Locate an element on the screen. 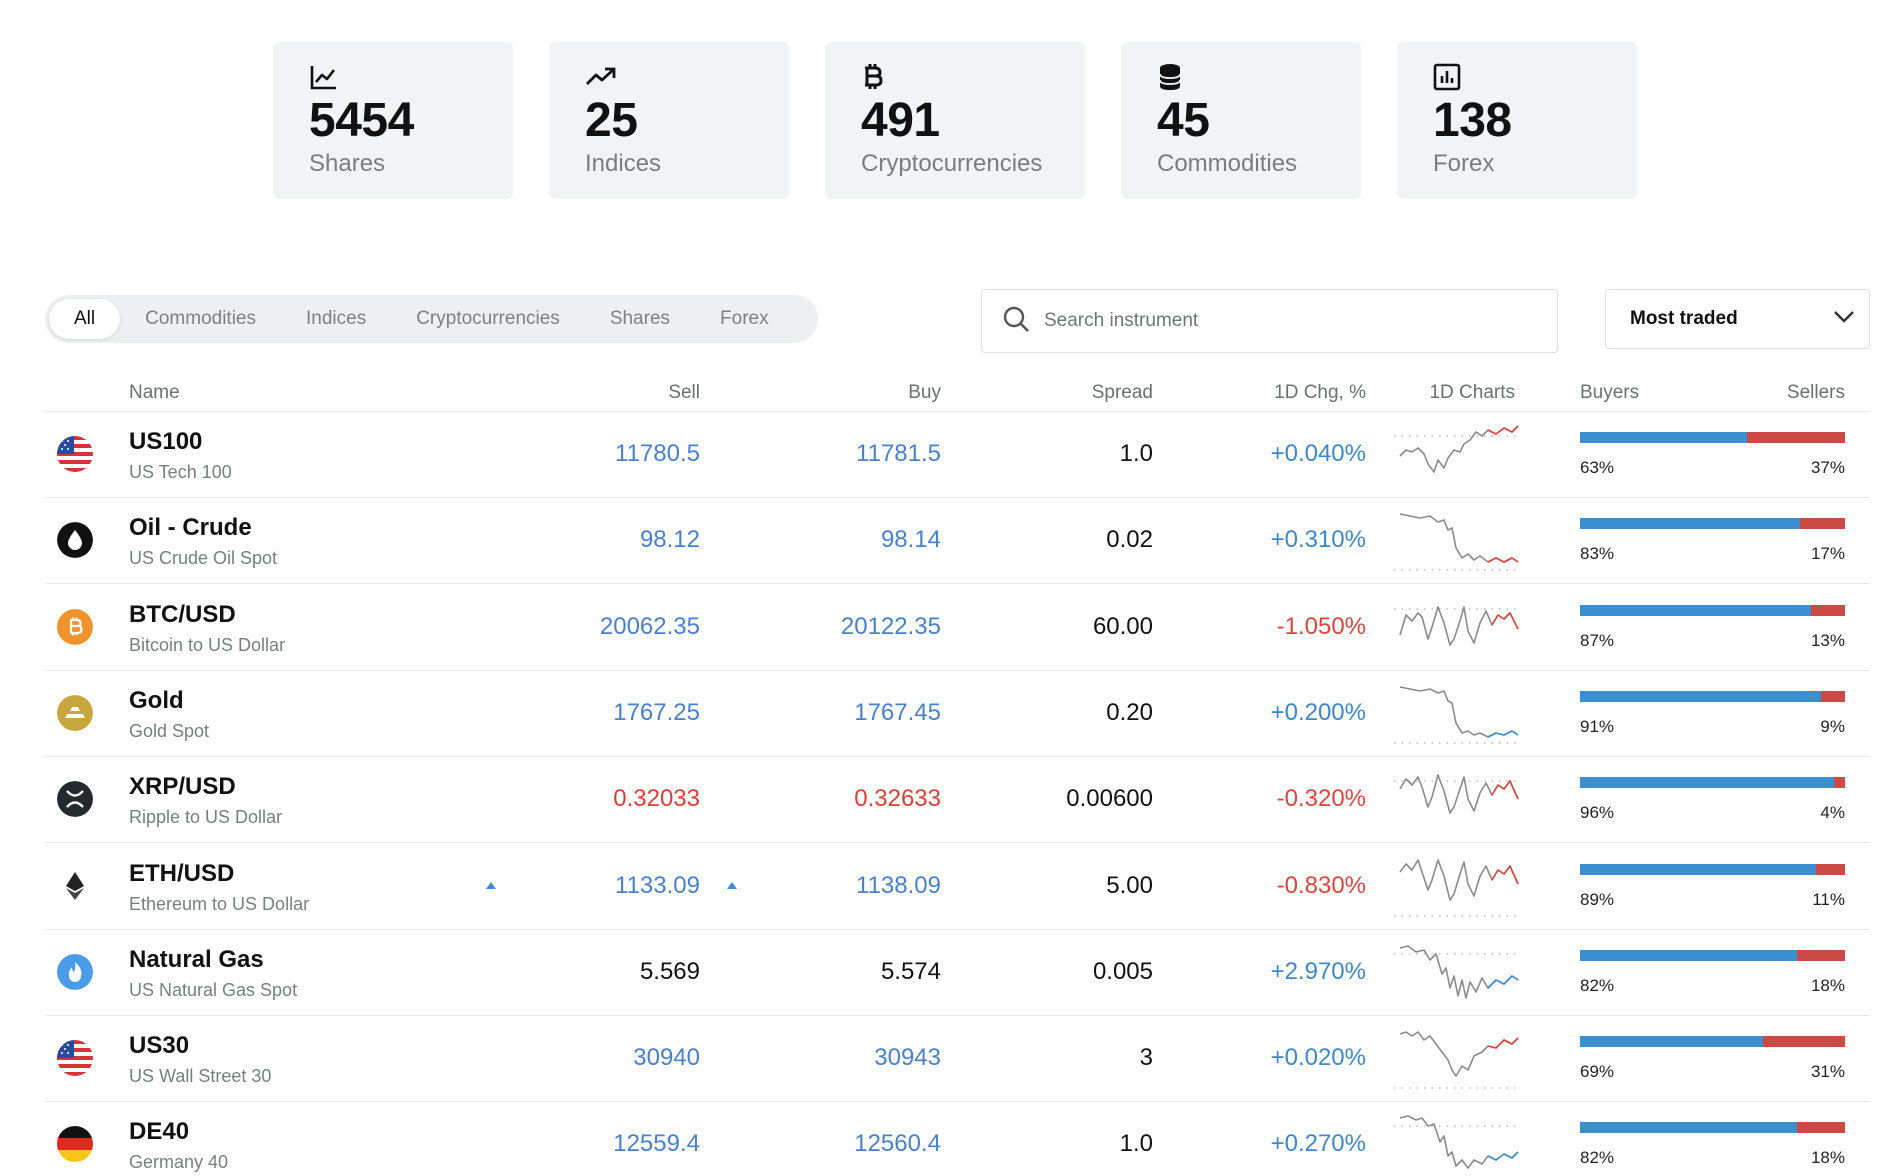 The height and width of the screenshot is (1176, 1890). instrument-name: US30 is located at coordinates (159, 1046).